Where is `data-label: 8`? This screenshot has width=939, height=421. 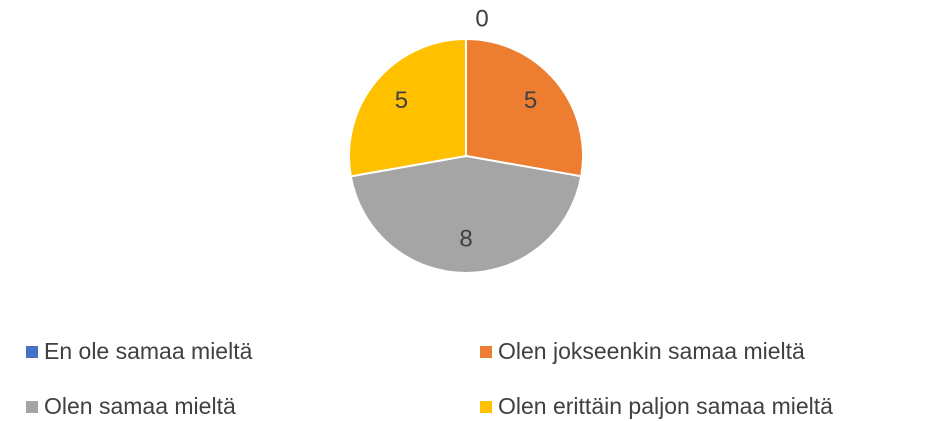
data-label: 8 is located at coordinates (465, 239).